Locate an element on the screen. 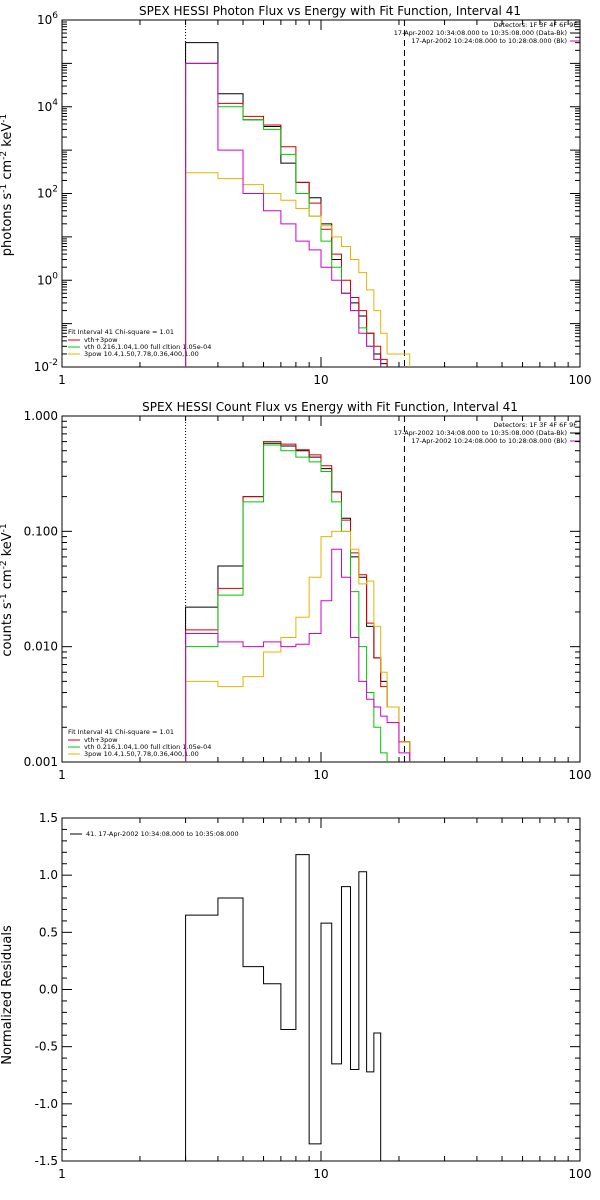 Image resolution: width=600 pixels, height=1200 pixels. y-tick-label: 1.0 is located at coordinates (48, 875).